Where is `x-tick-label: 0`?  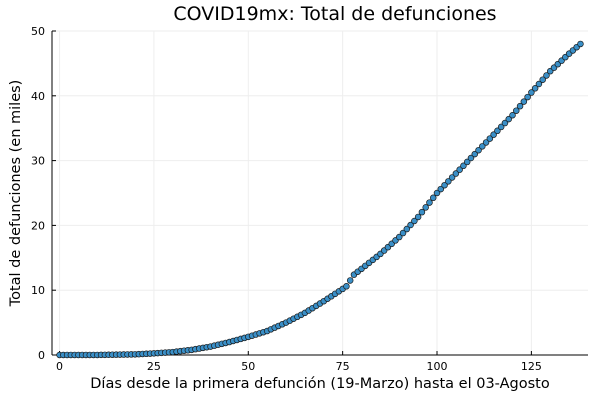
x-tick-label: 0 is located at coordinates (59, 366).